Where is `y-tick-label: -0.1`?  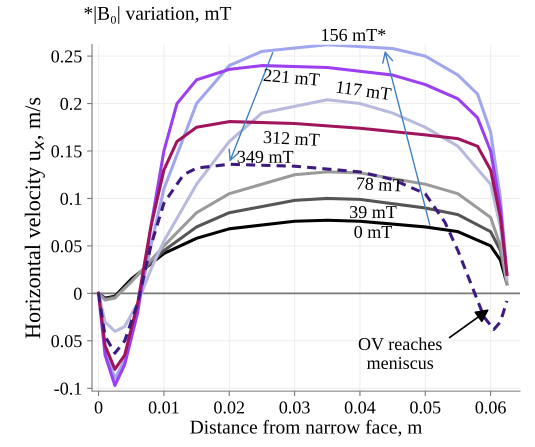
y-tick-label: -0.1 is located at coordinates (68, 388).